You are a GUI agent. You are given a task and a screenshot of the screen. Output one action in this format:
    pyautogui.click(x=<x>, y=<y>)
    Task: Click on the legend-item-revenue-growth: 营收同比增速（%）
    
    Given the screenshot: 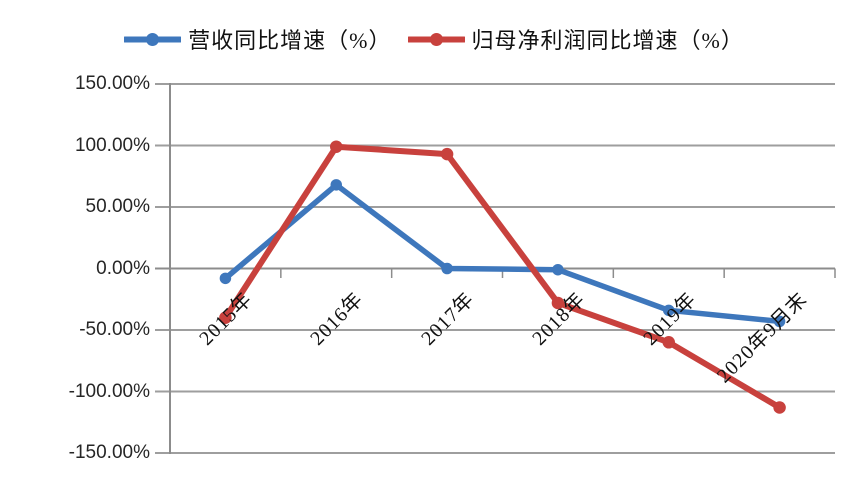 What is the action you would take?
    pyautogui.click(x=257, y=39)
    